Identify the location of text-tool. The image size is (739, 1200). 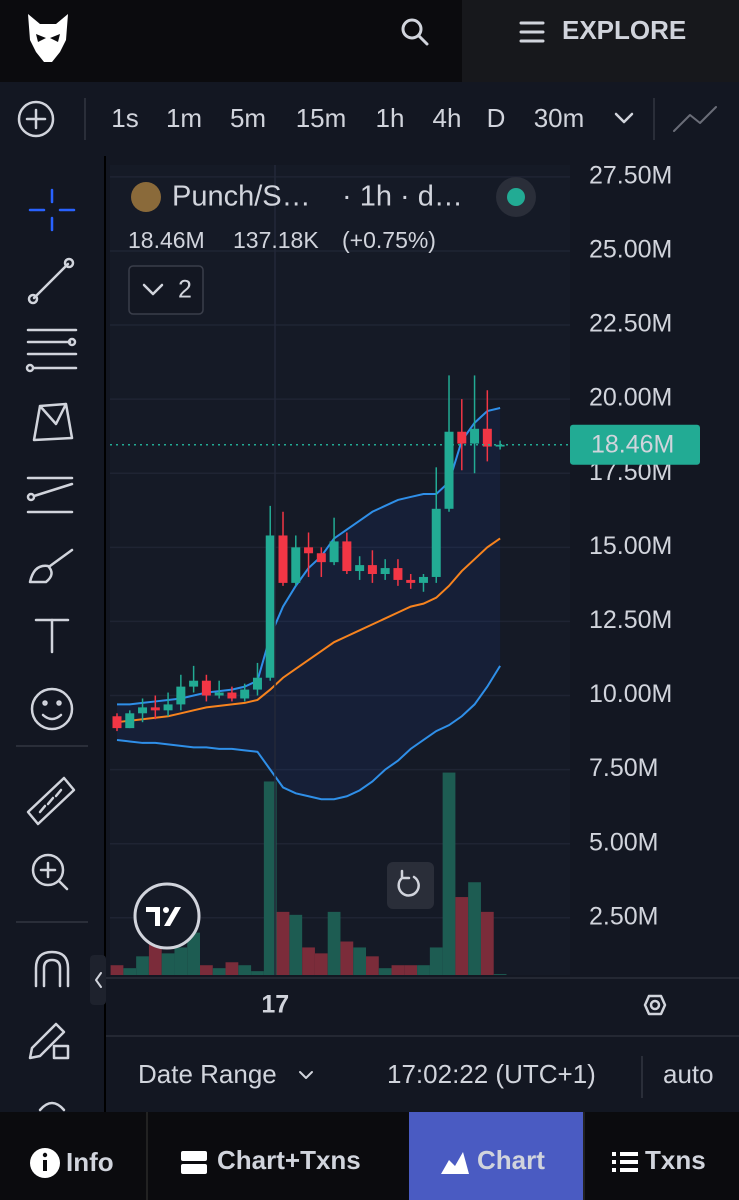
(52, 636).